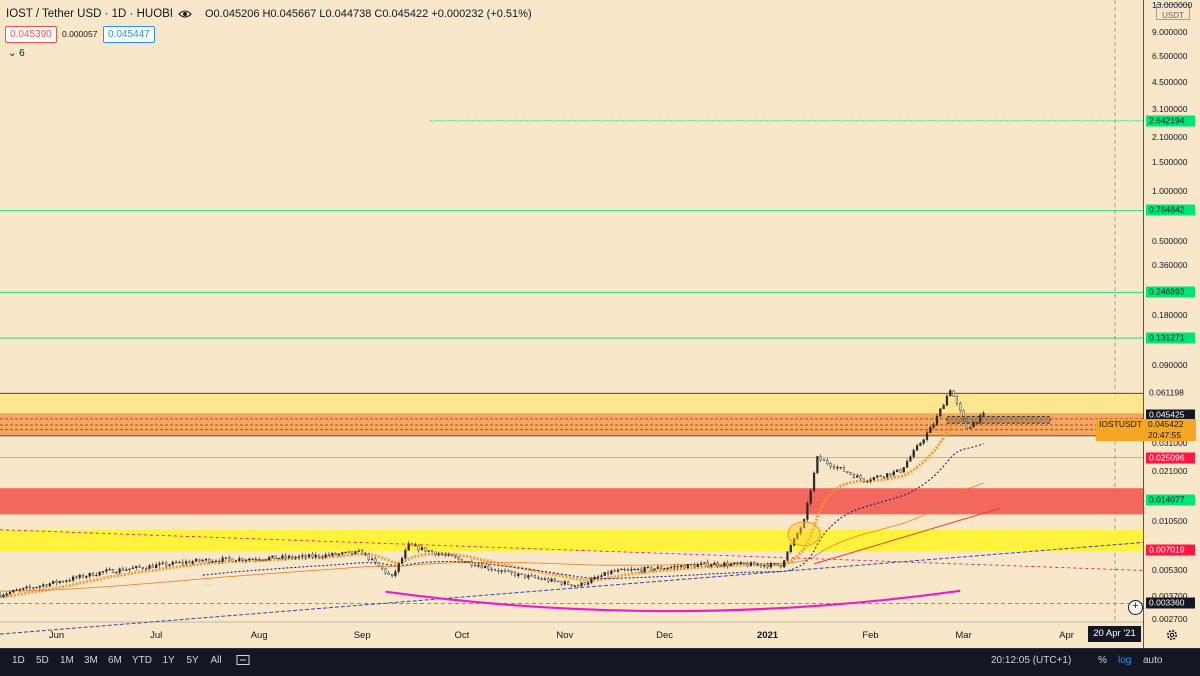 The image size is (1200, 676). What do you see at coordinates (1173, 12) in the screenshot?
I see `currency-label: USDT` at bounding box center [1173, 12].